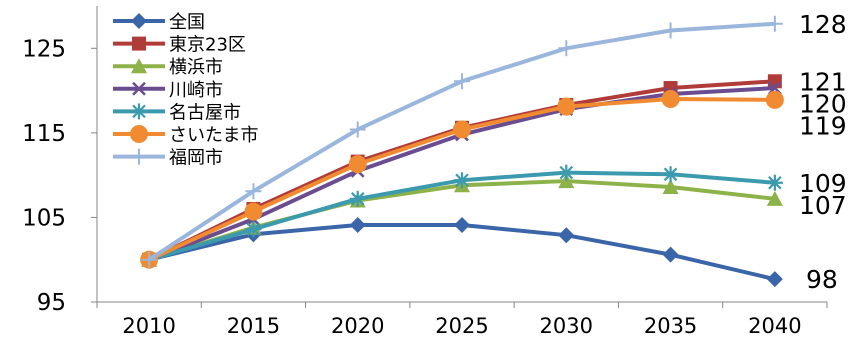 The image size is (848, 338). I want to click on legend-item: 川崎市, so click(168, 90).